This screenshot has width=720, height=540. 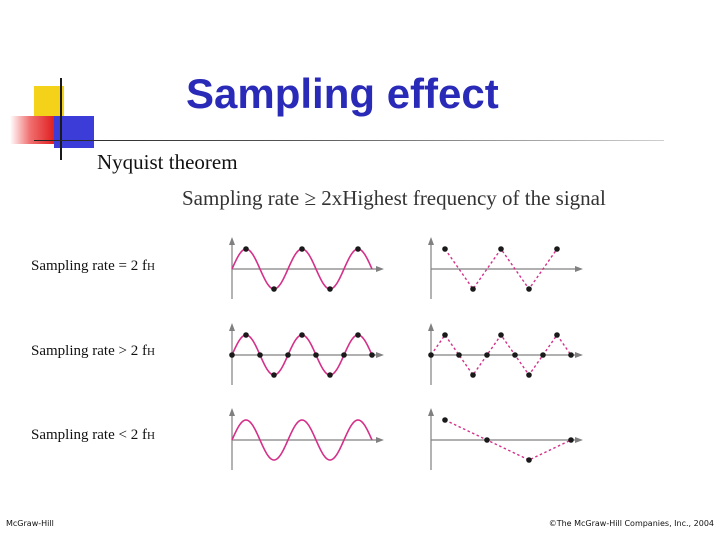 I want to click on footer-left: McGraw-Hill, so click(x=30, y=523).